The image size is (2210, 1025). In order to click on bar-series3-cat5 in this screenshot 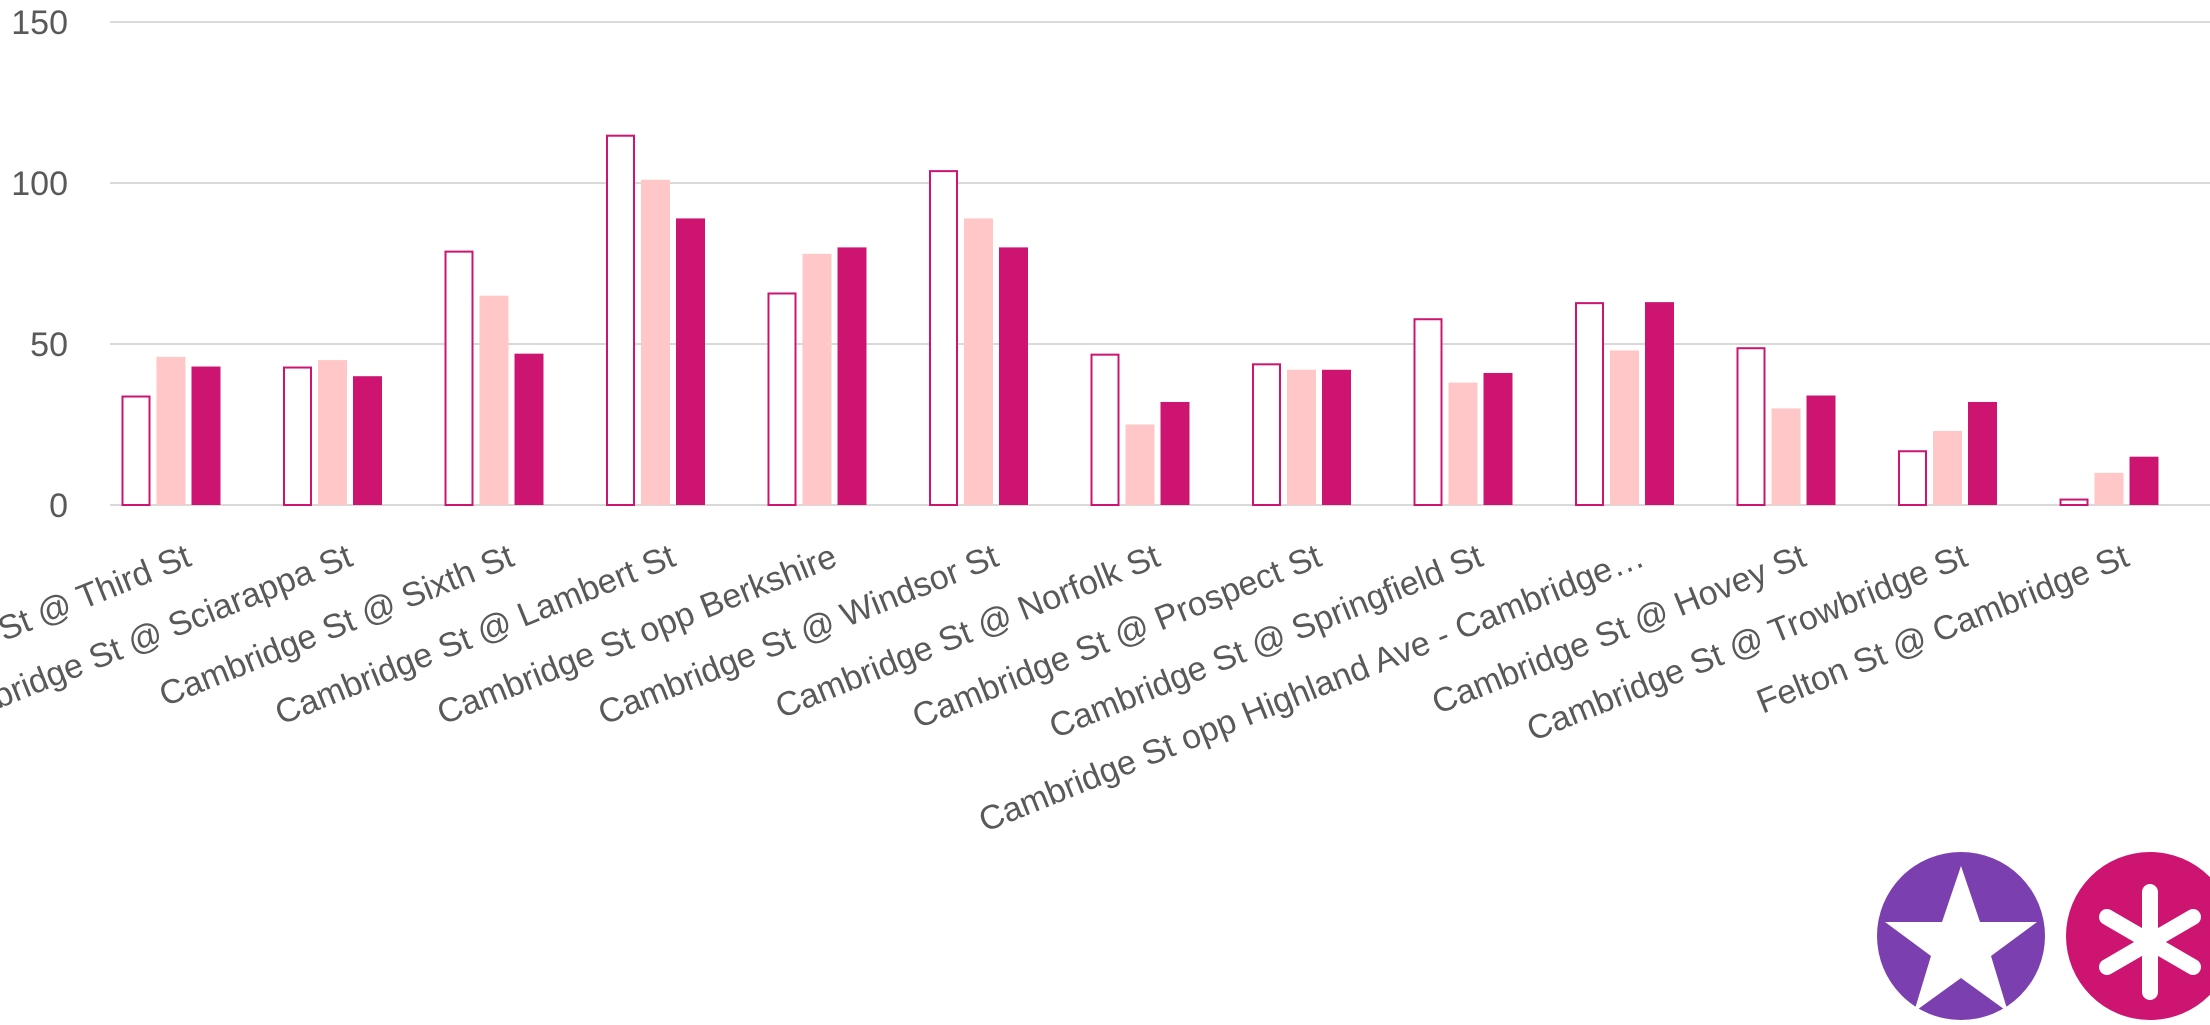, I will do `click(852, 376)`.